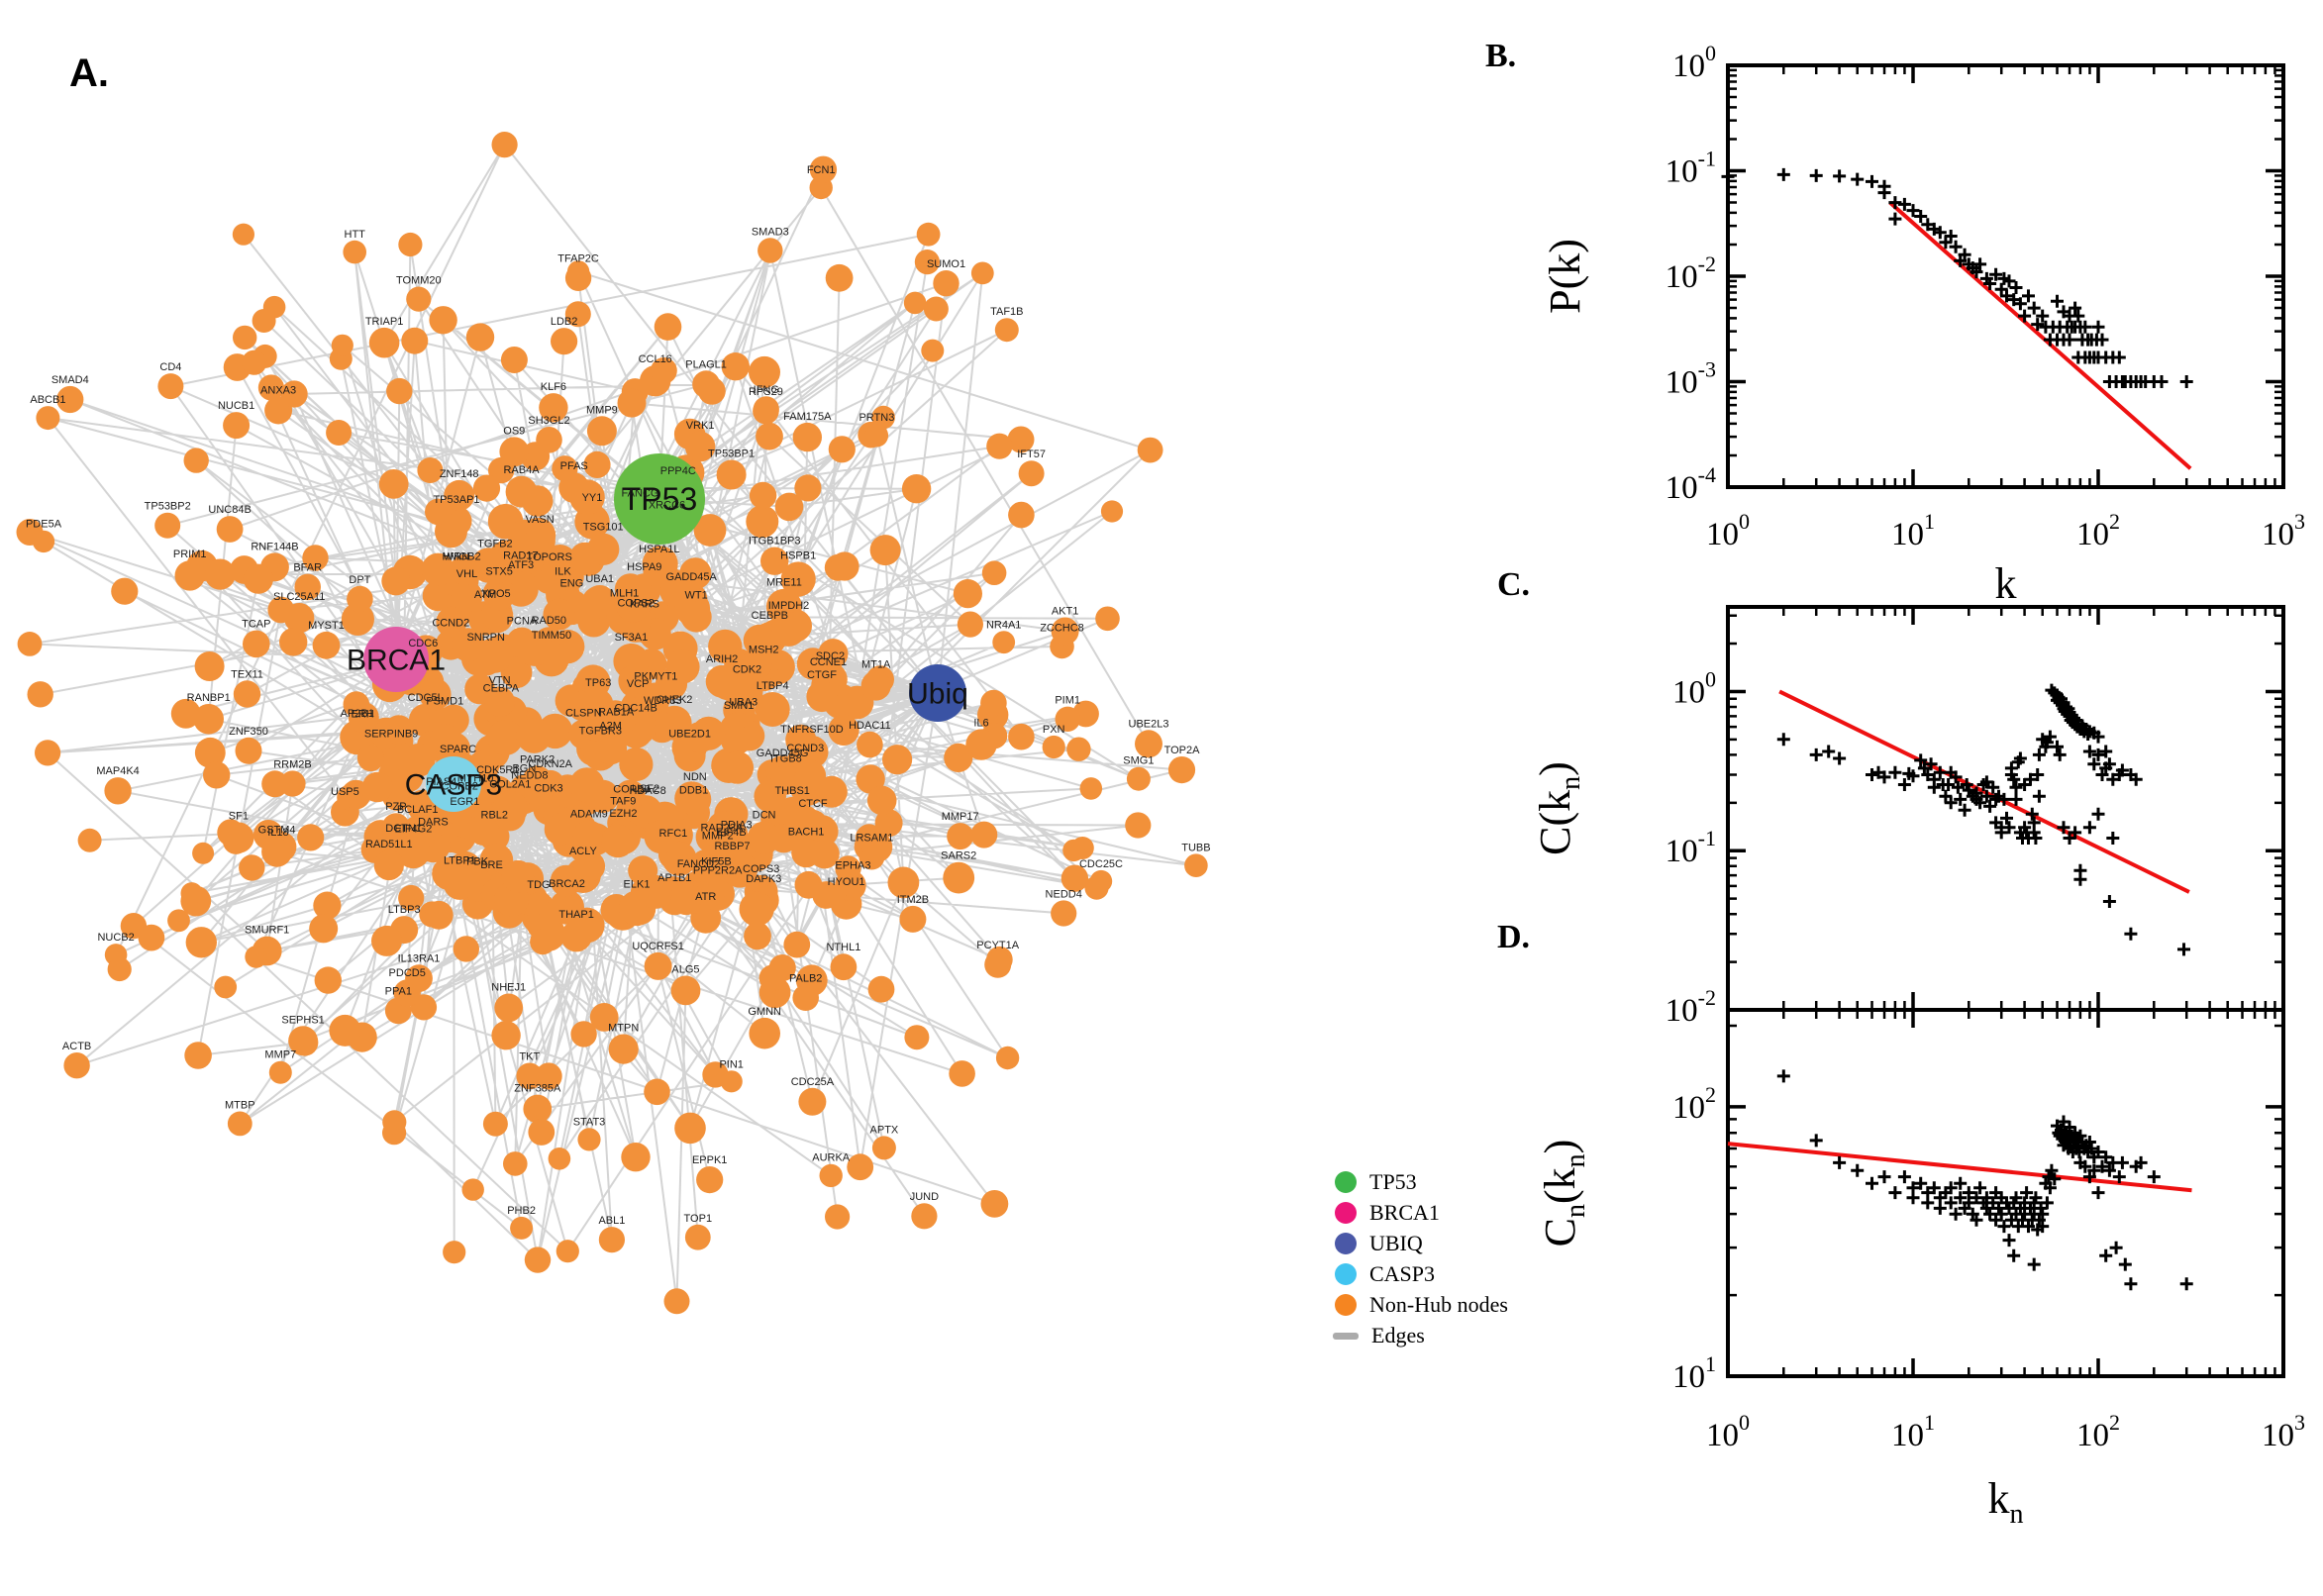  What do you see at coordinates (396, 661) in the screenshot?
I see `hub-label-brca1: BRCA1` at bounding box center [396, 661].